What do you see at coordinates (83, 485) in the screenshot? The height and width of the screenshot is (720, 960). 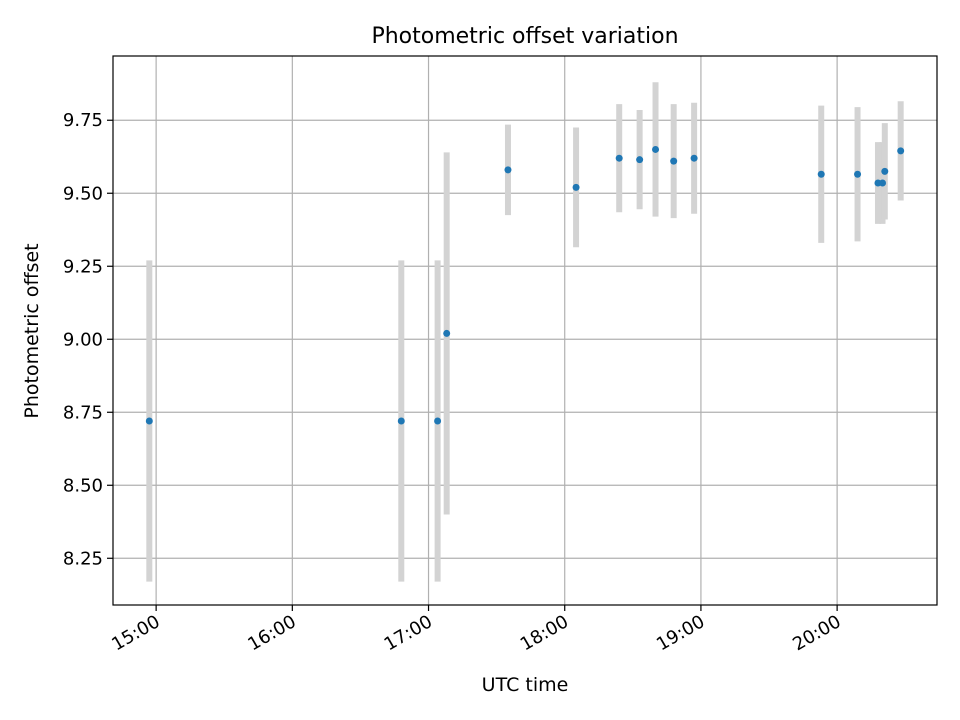 I see `y-tick-label: 8.50` at bounding box center [83, 485].